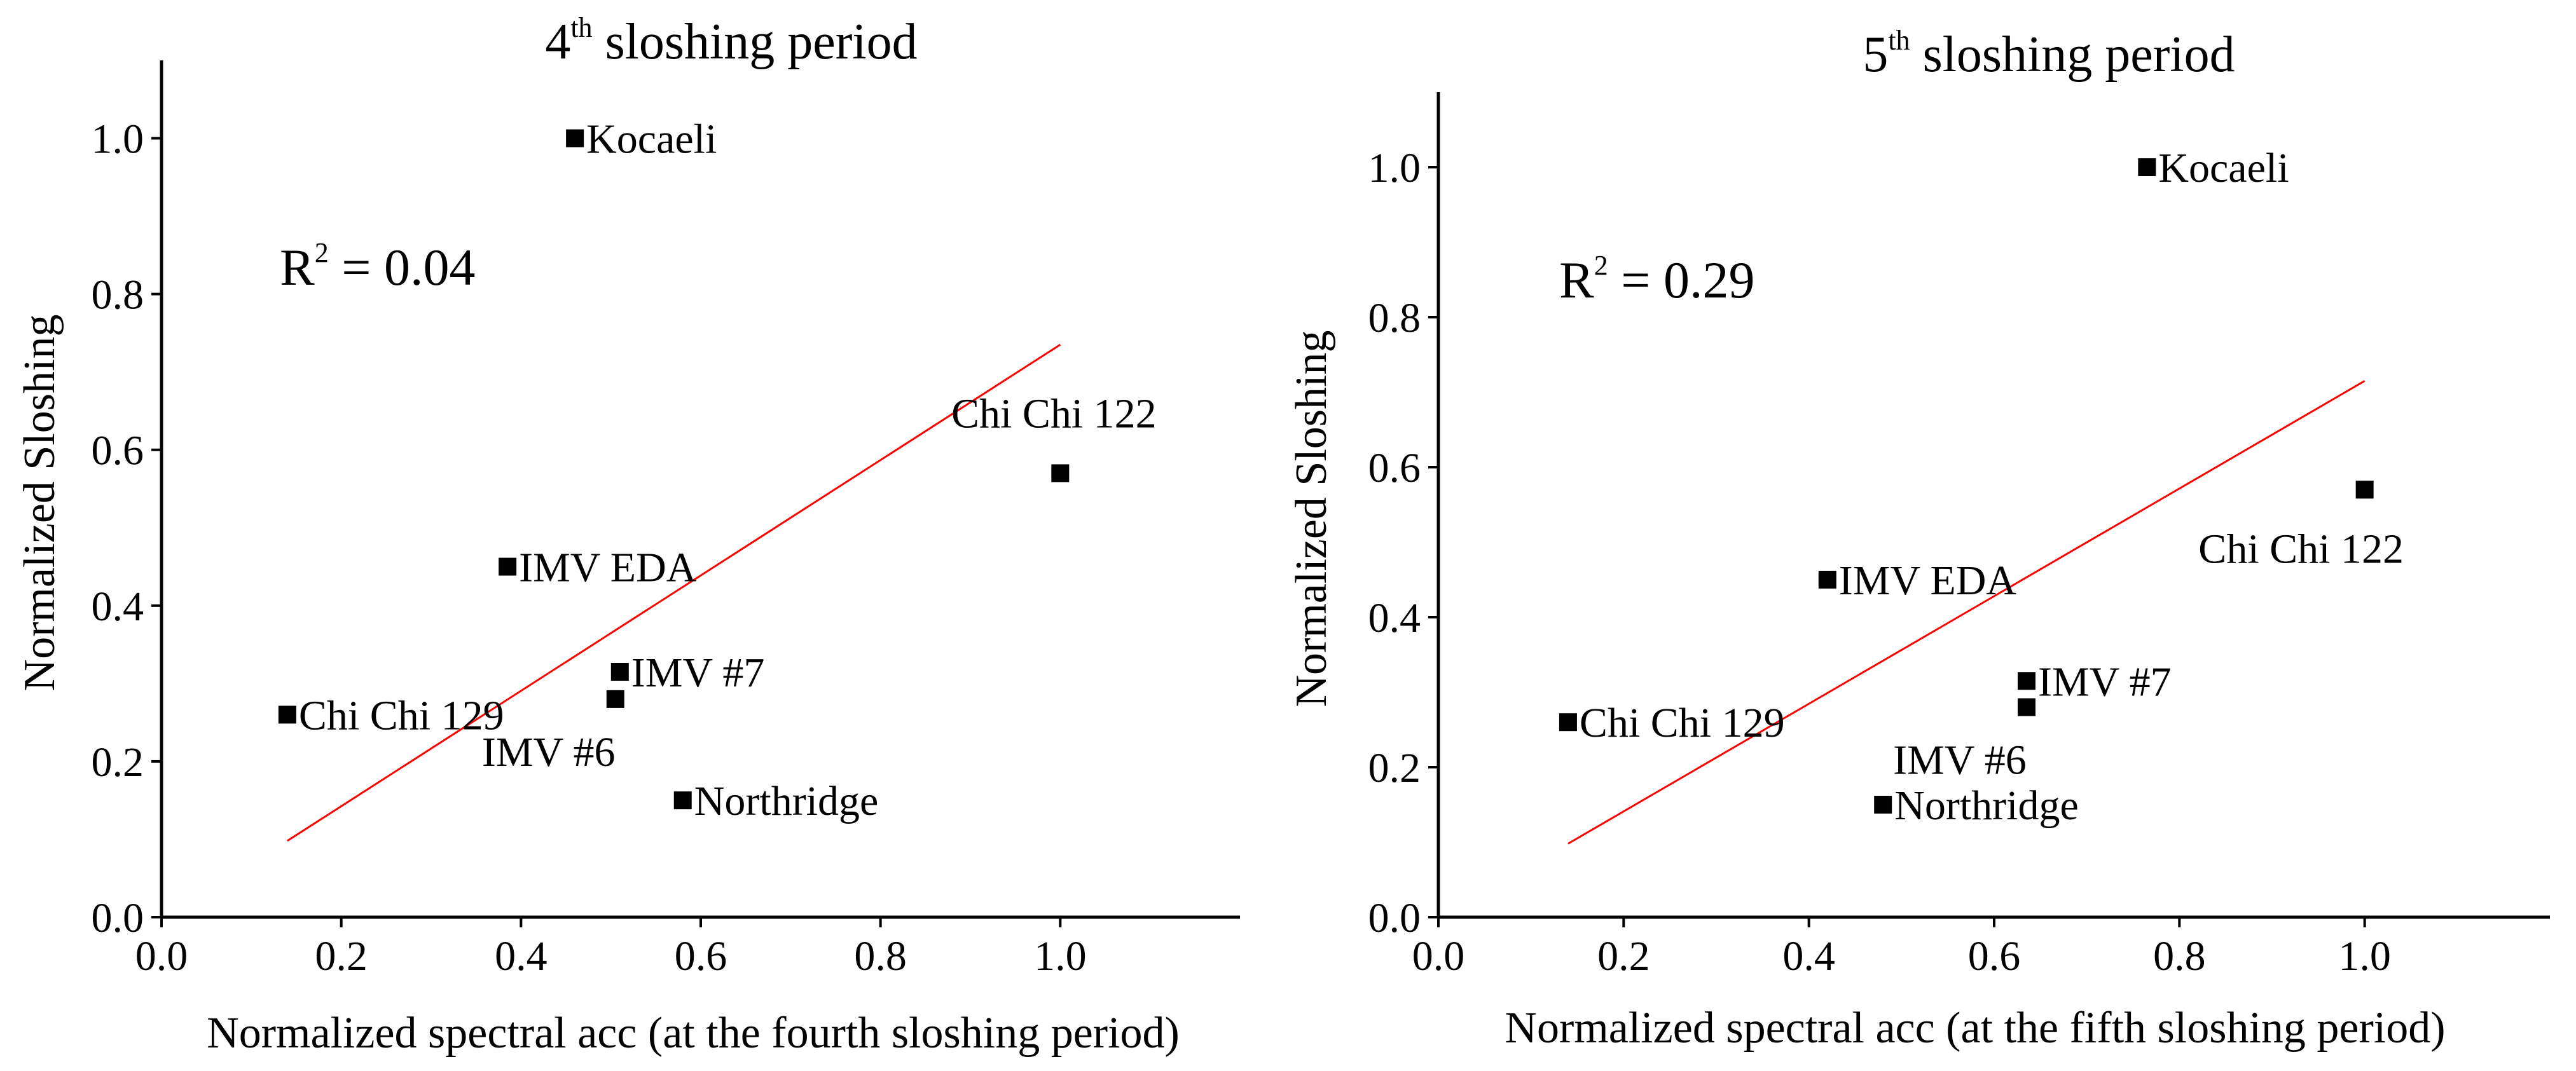 The height and width of the screenshot is (1071, 2576). Describe the element at coordinates (731, 41) in the screenshot. I see `chart-title: 4th sloshing period` at that location.